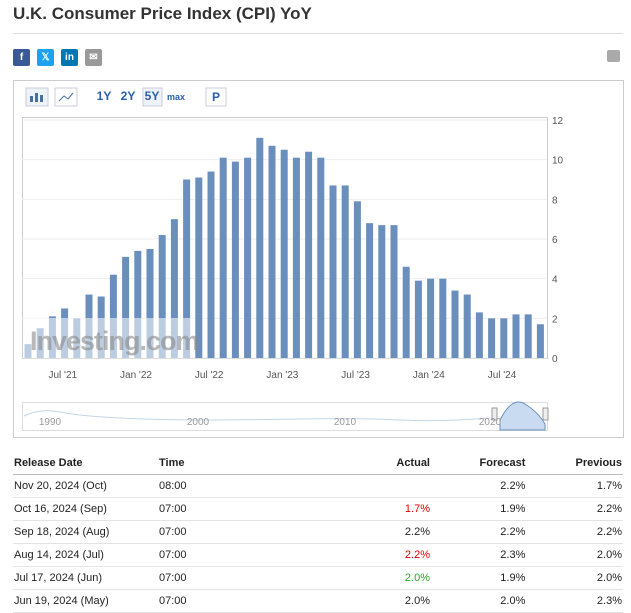 This screenshot has width=631, height=613. What do you see at coordinates (259, 463) in the screenshot?
I see `column-header: Time` at bounding box center [259, 463].